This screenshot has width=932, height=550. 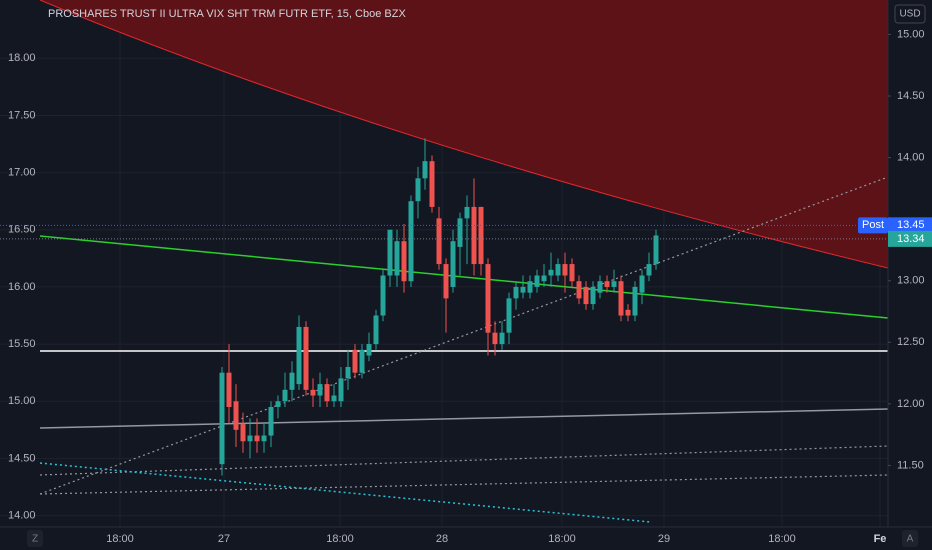 I want to click on y-tick-label: 14.50, so click(x=22, y=458).